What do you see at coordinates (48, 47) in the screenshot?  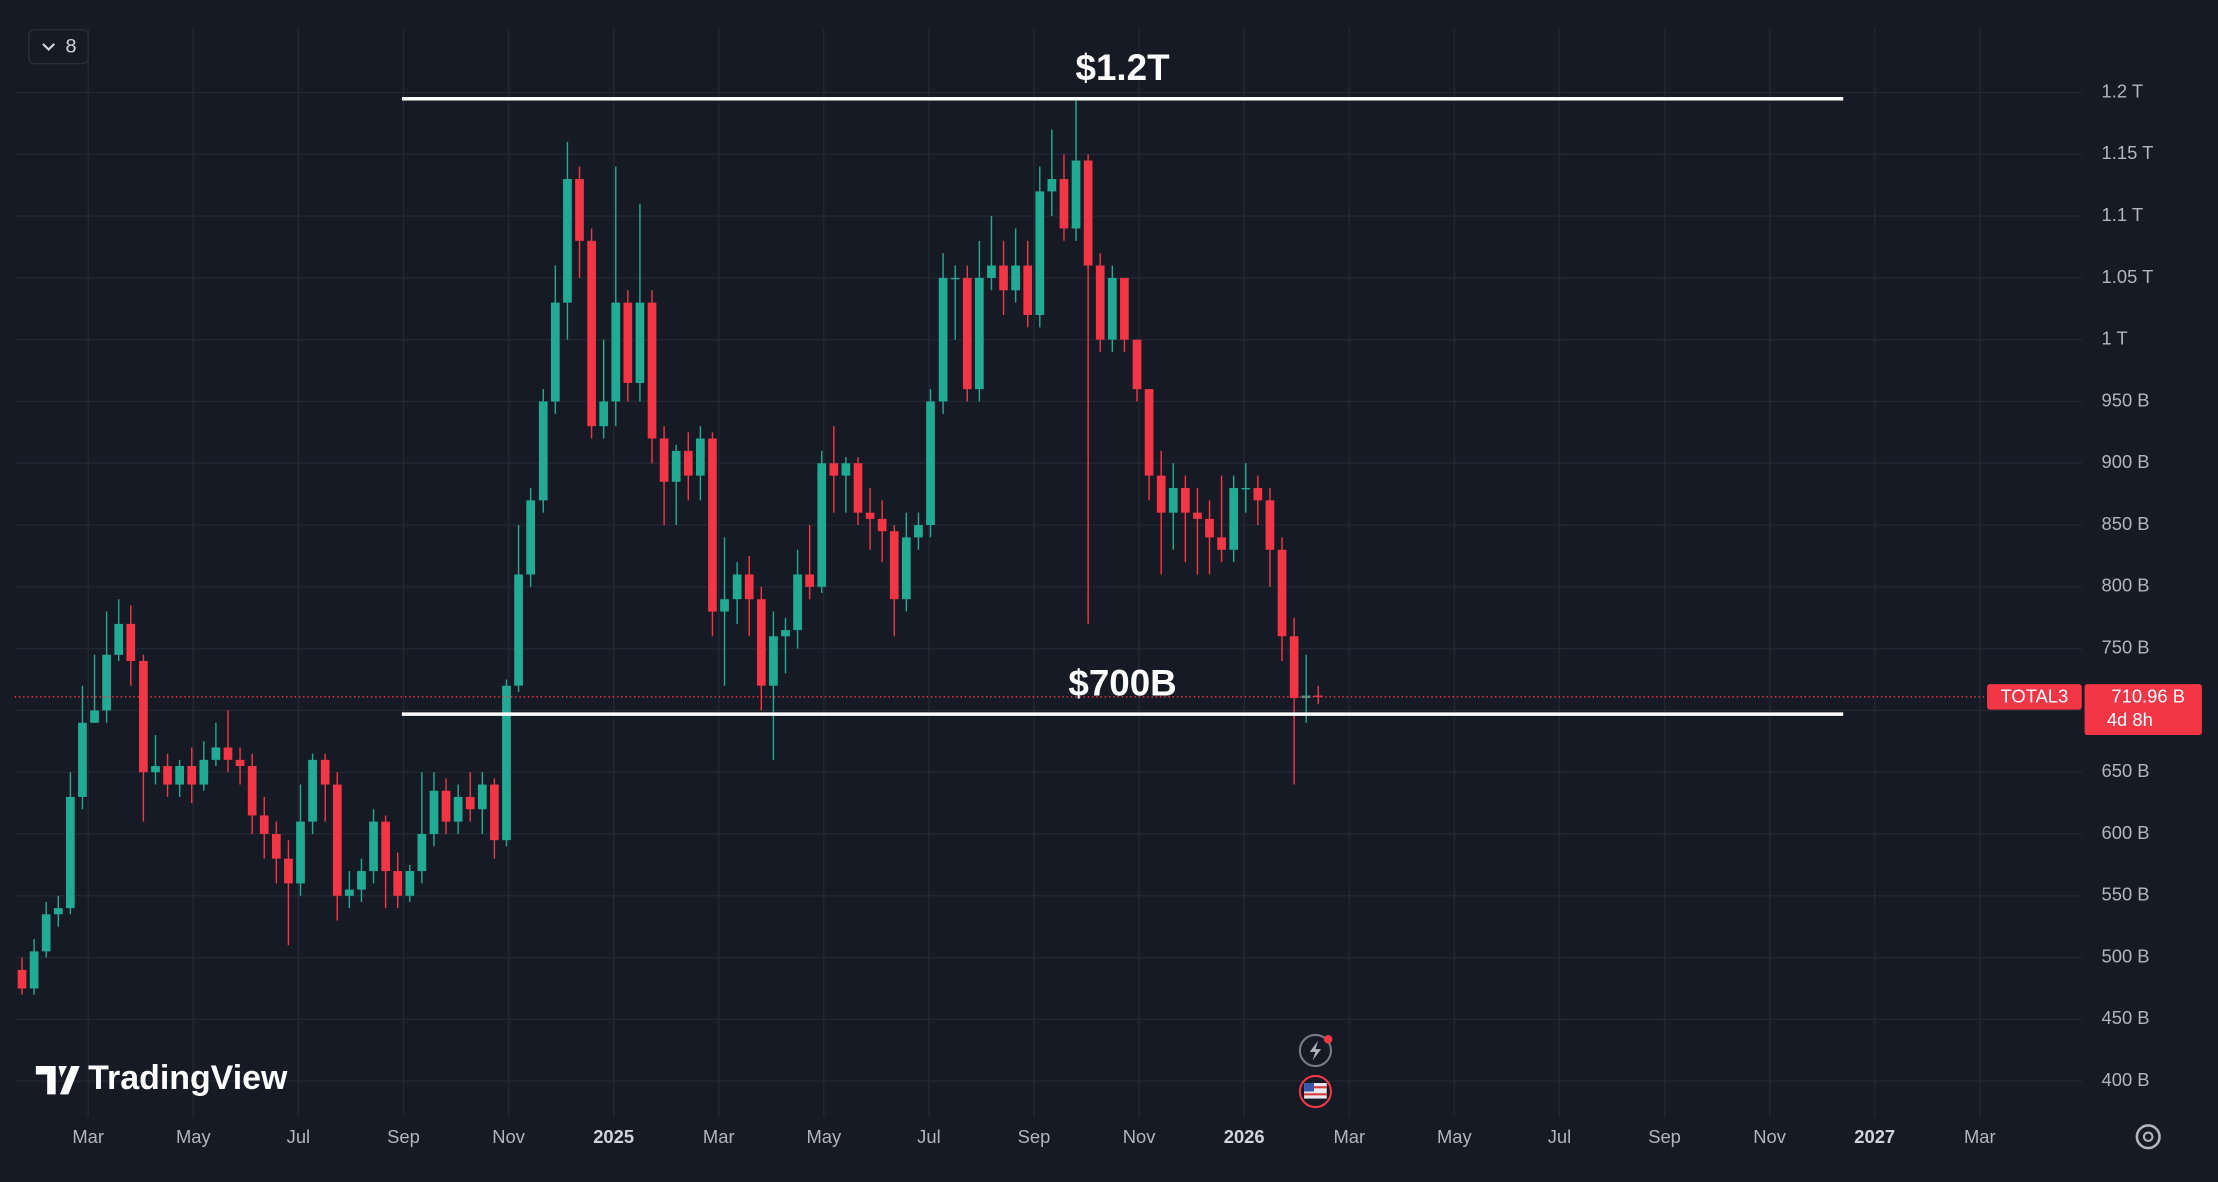 I see `chevron` at bounding box center [48, 47].